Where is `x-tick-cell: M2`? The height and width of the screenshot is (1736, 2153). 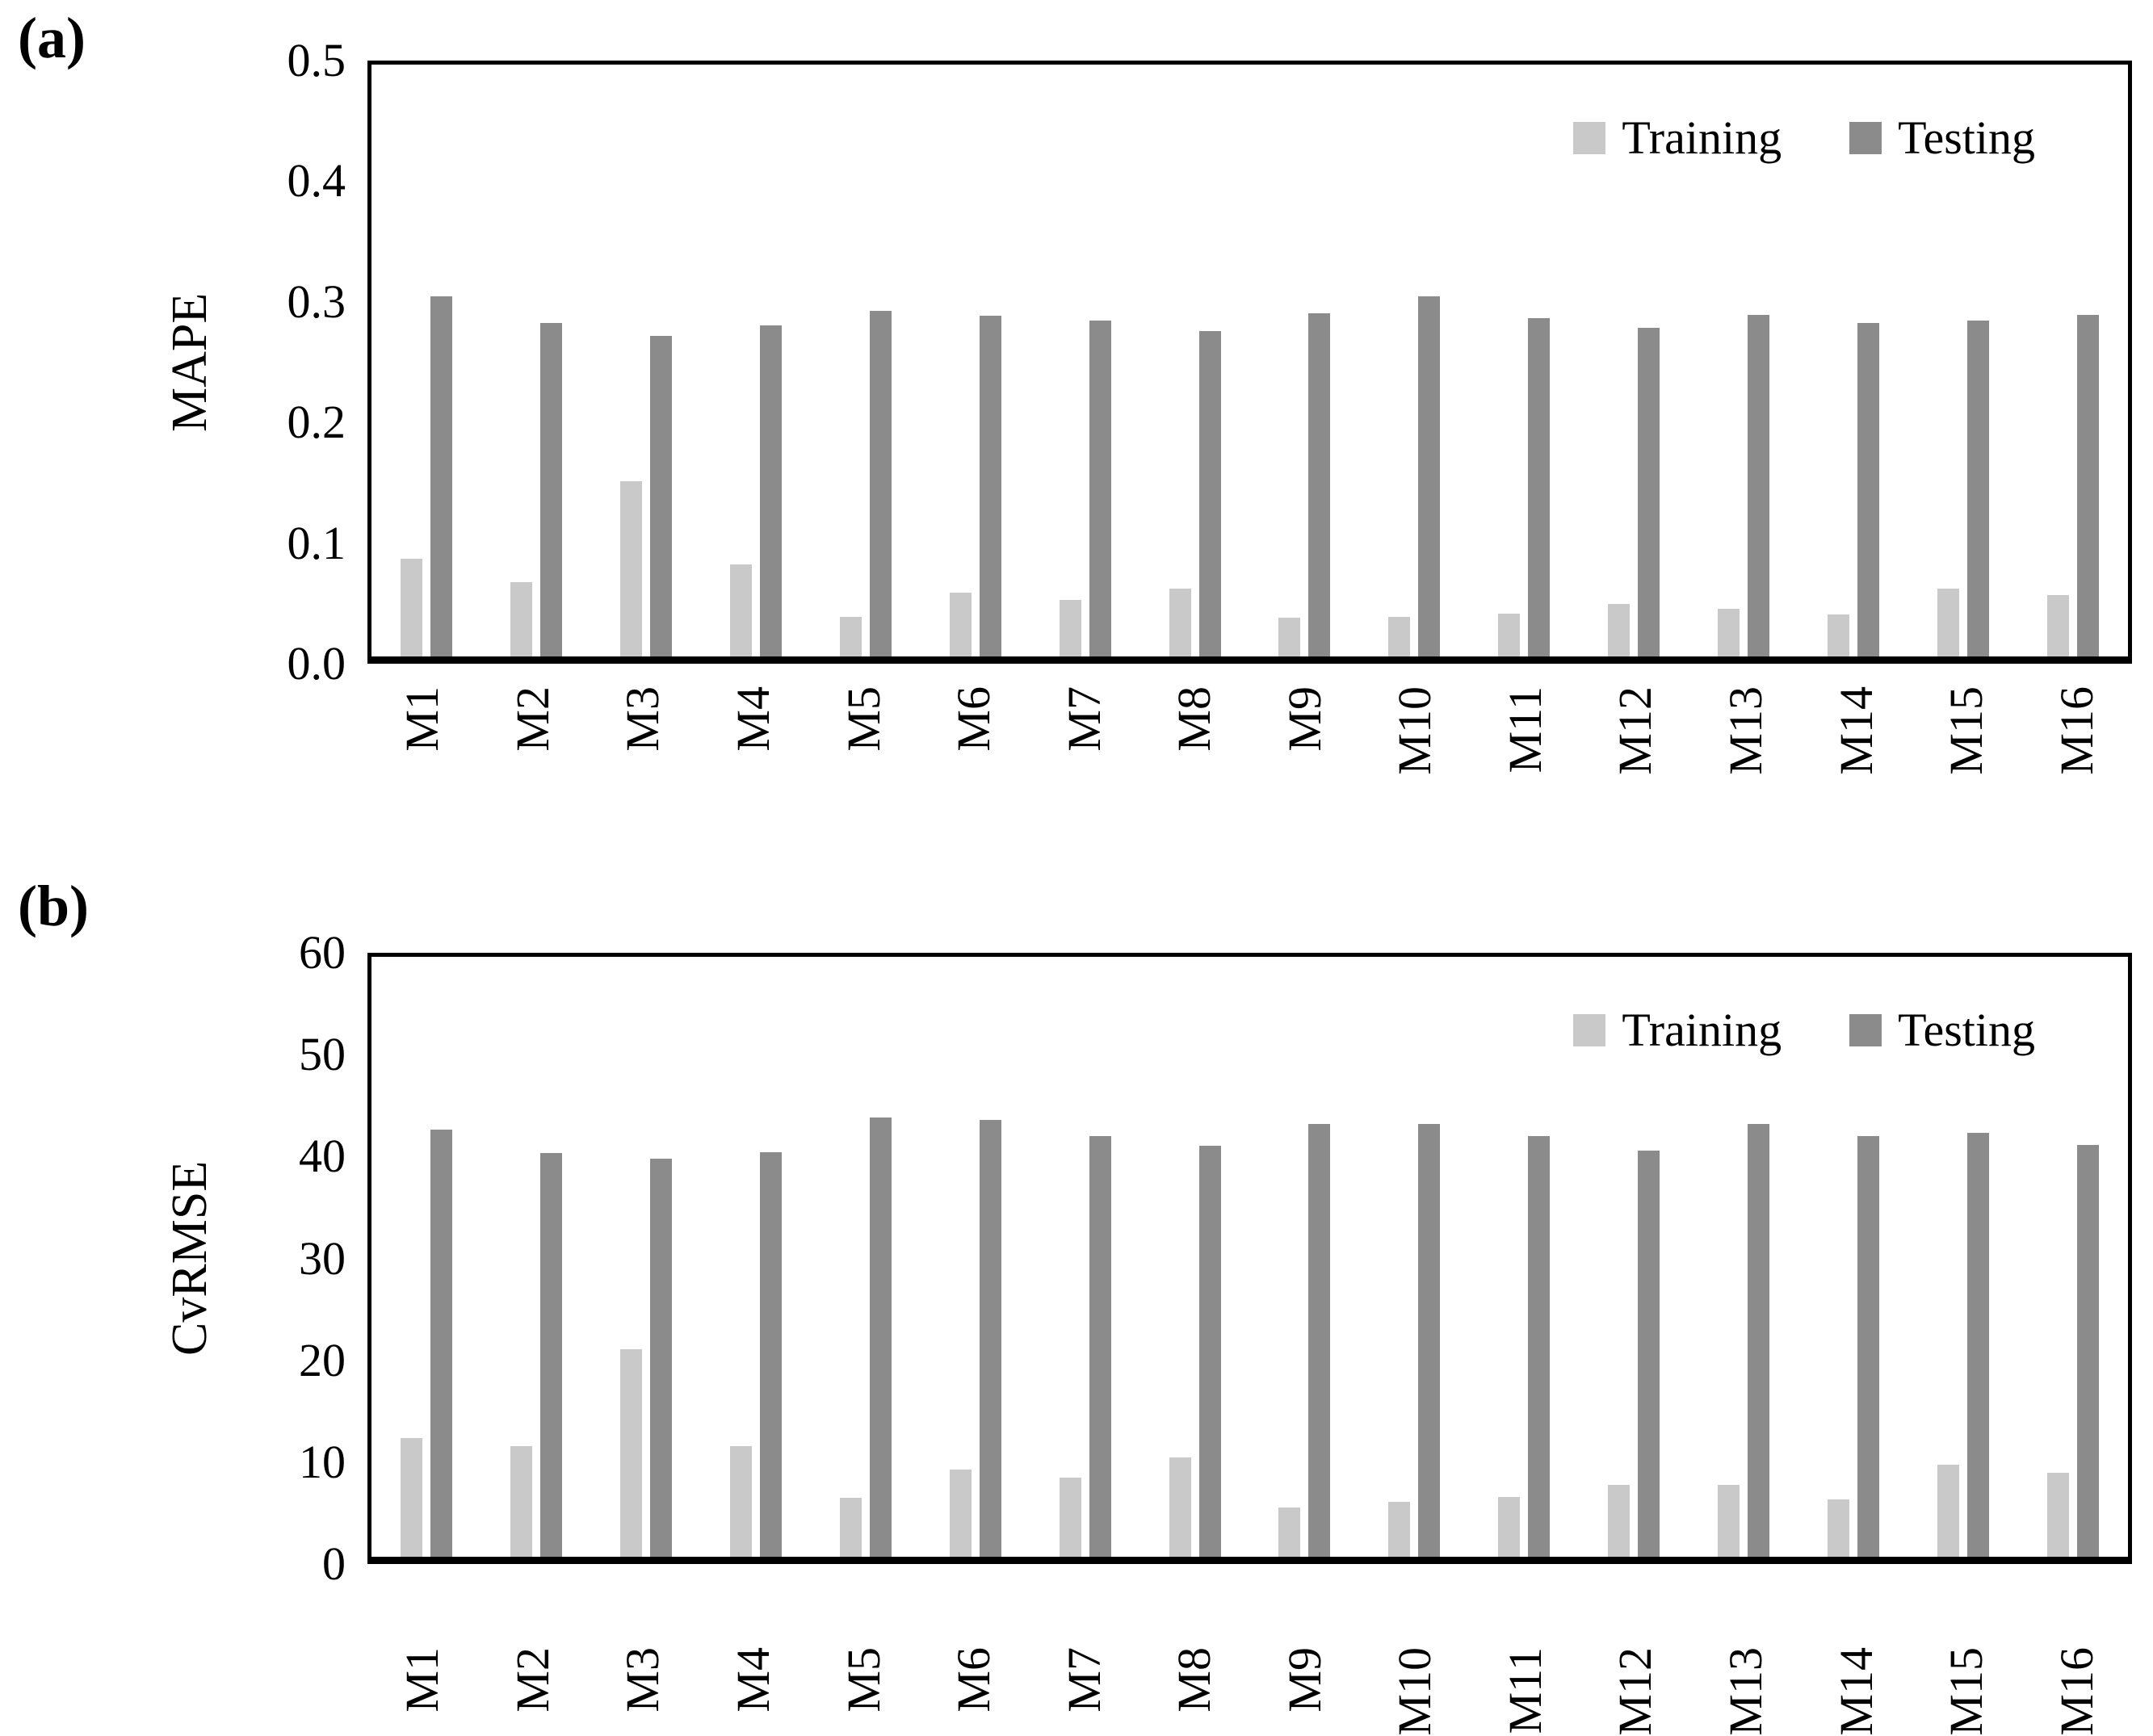 x-tick-cell: M2 is located at coordinates (533, 1685).